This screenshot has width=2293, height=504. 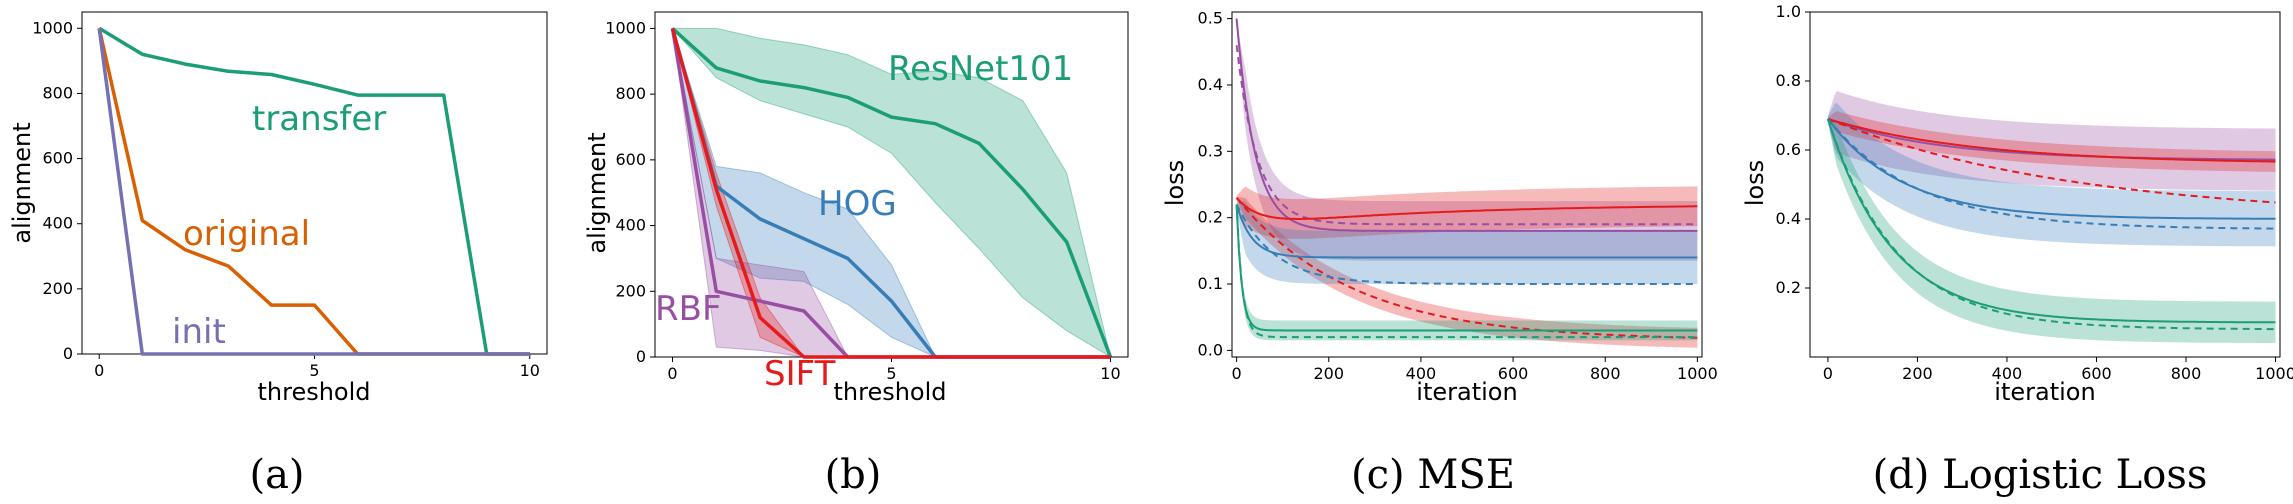 I want to click on panel-c-caption: (c) MSE, so click(x=1433, y=475).